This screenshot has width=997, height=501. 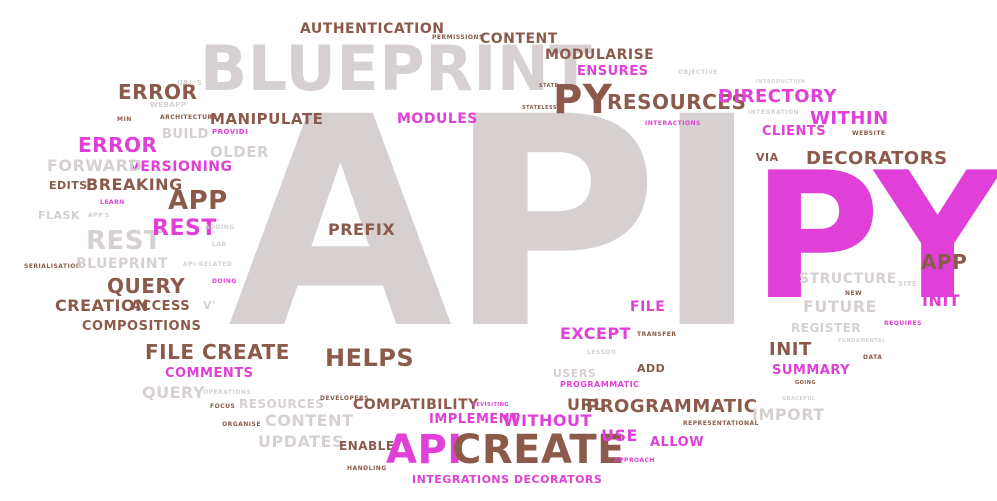 I want to click on word-add: ADD, so click(x=651, y=368).